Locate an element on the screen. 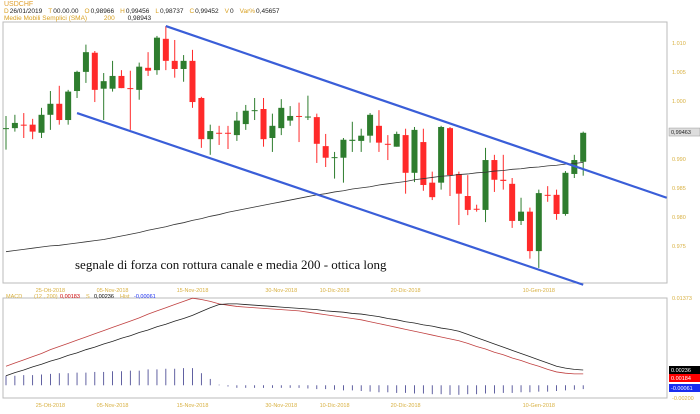  x-tick-label-bottom: 15-Nov-2018 is located at coordinates (193, 406).